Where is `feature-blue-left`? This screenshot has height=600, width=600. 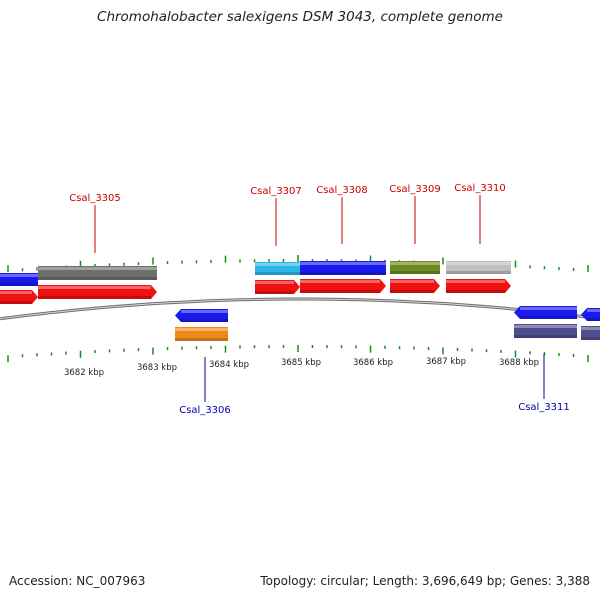 feature-blue-left is located at coordinates (19, 279).